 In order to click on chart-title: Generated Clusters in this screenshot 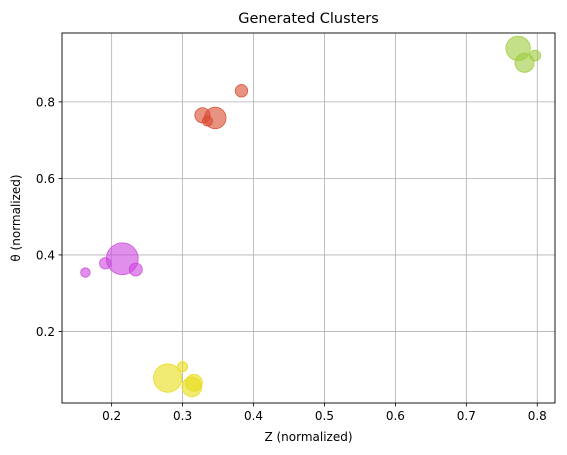, I will do `click(308, 19)`.